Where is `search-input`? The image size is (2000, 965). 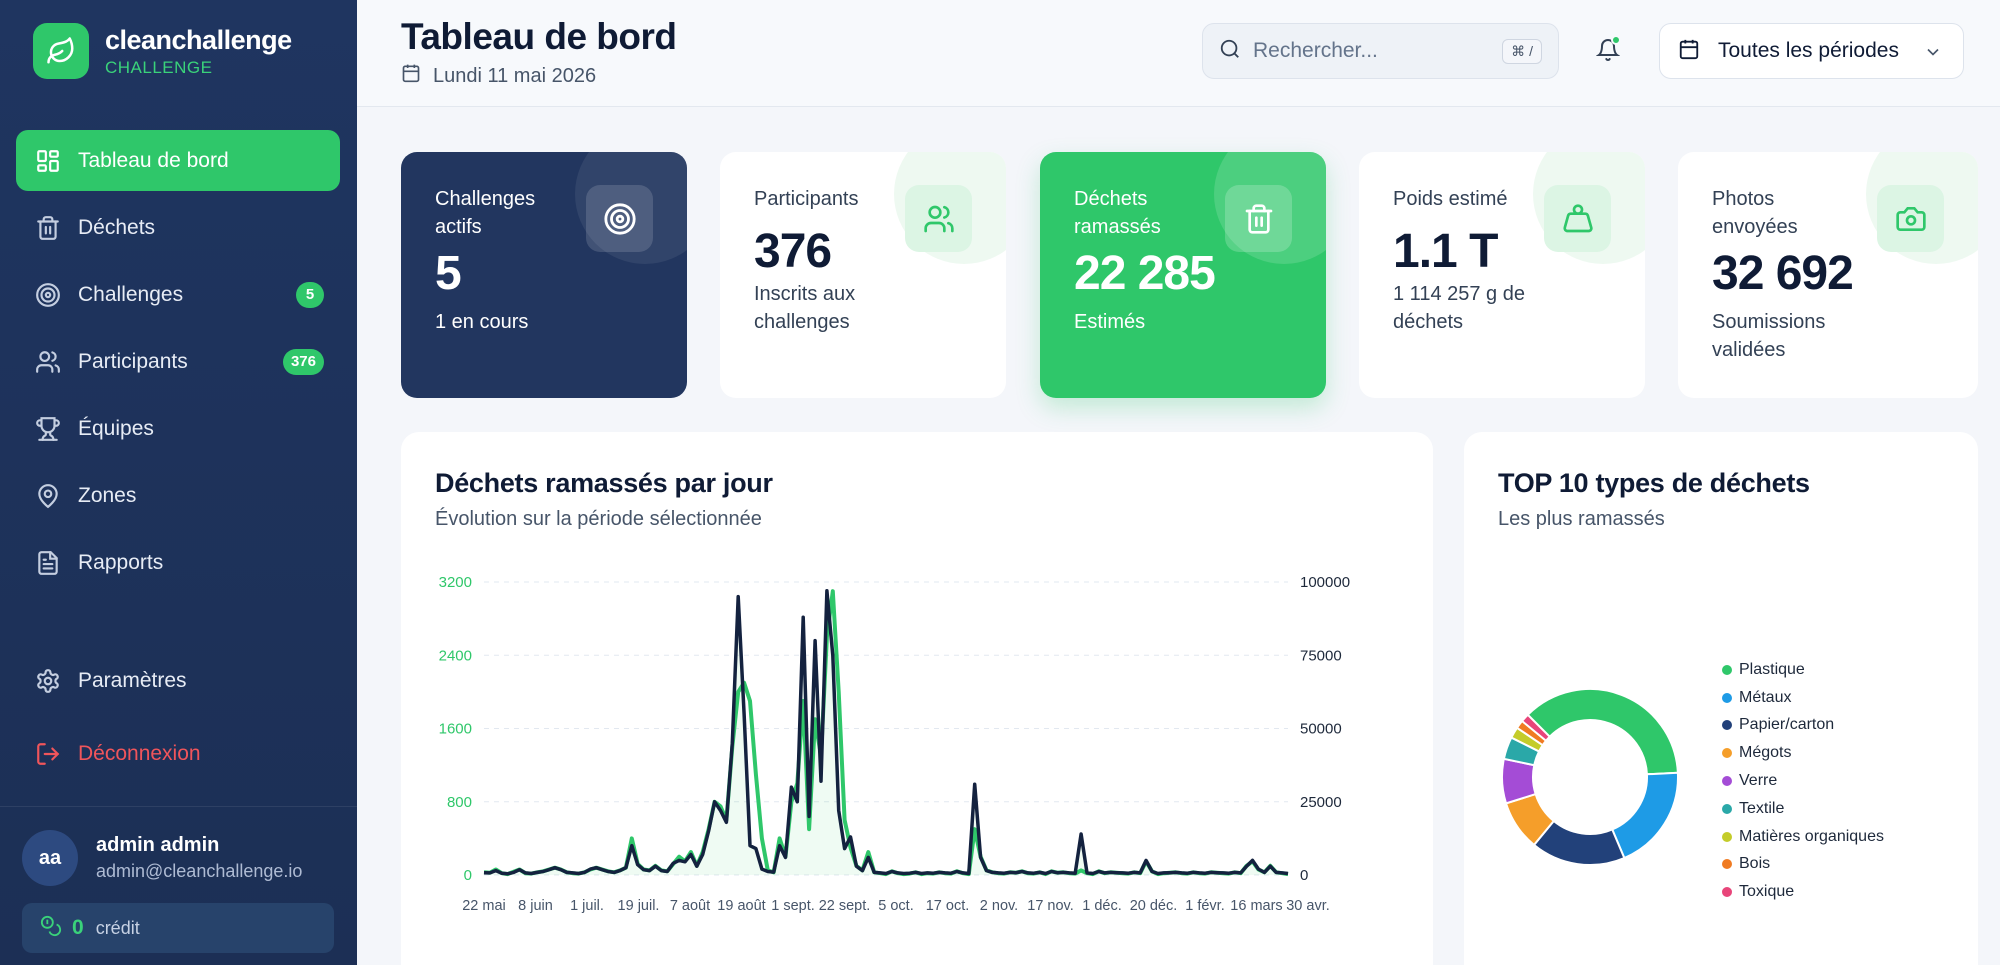 search-input is located at coordinates (1368, 51).